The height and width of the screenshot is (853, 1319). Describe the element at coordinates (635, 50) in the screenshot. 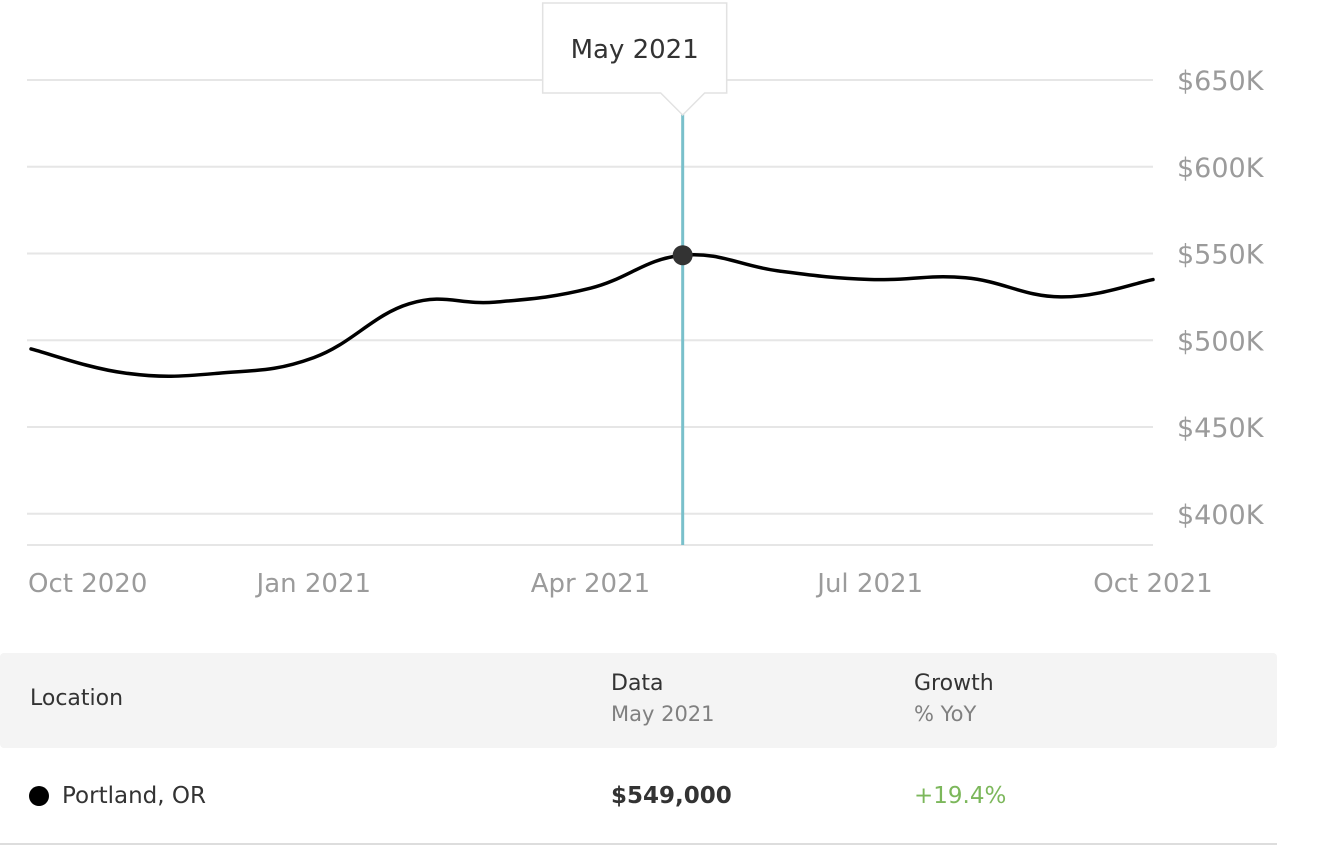

I see `tooltip-label: May 2021` at that location.